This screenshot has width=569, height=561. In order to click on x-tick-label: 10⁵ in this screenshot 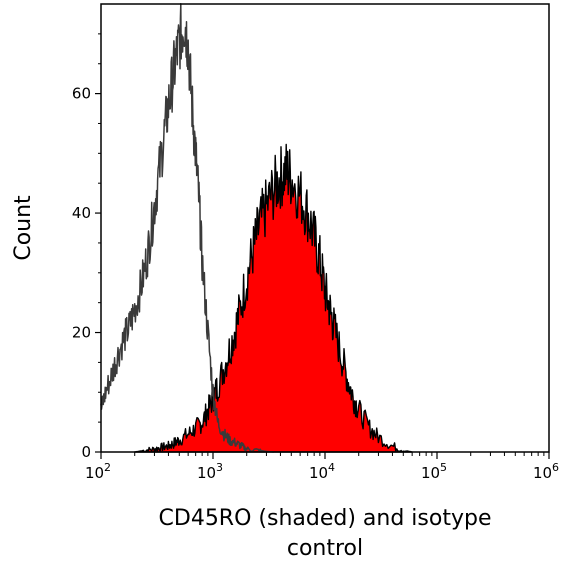, I will do `click(434, 471)`.